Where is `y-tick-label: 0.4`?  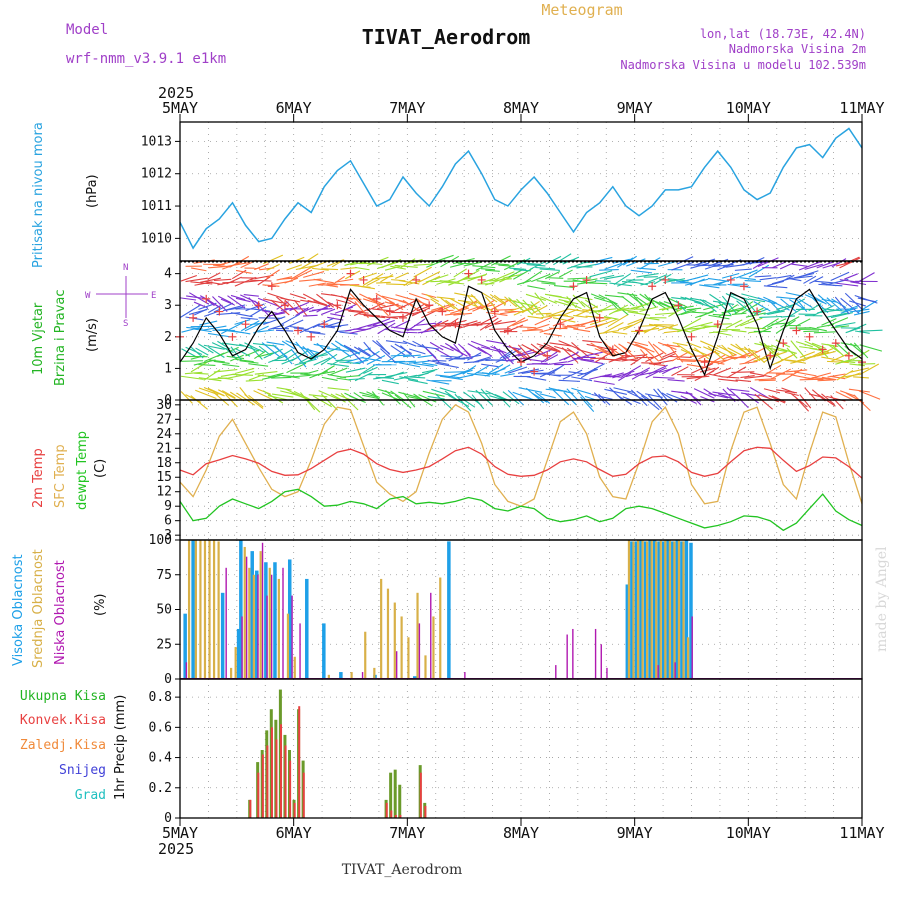
y-tick-label: 0.4 is located at coordinates (161, 758).